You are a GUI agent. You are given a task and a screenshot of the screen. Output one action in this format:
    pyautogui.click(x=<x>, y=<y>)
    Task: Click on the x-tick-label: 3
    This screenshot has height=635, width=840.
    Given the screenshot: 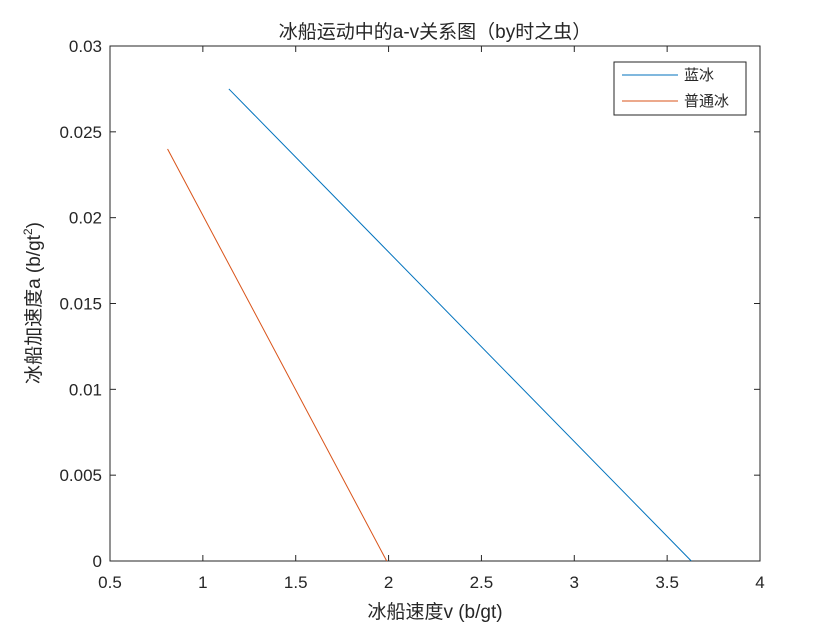 What is the action you would take?
    pyautogui.click(x=574, y=582)
    